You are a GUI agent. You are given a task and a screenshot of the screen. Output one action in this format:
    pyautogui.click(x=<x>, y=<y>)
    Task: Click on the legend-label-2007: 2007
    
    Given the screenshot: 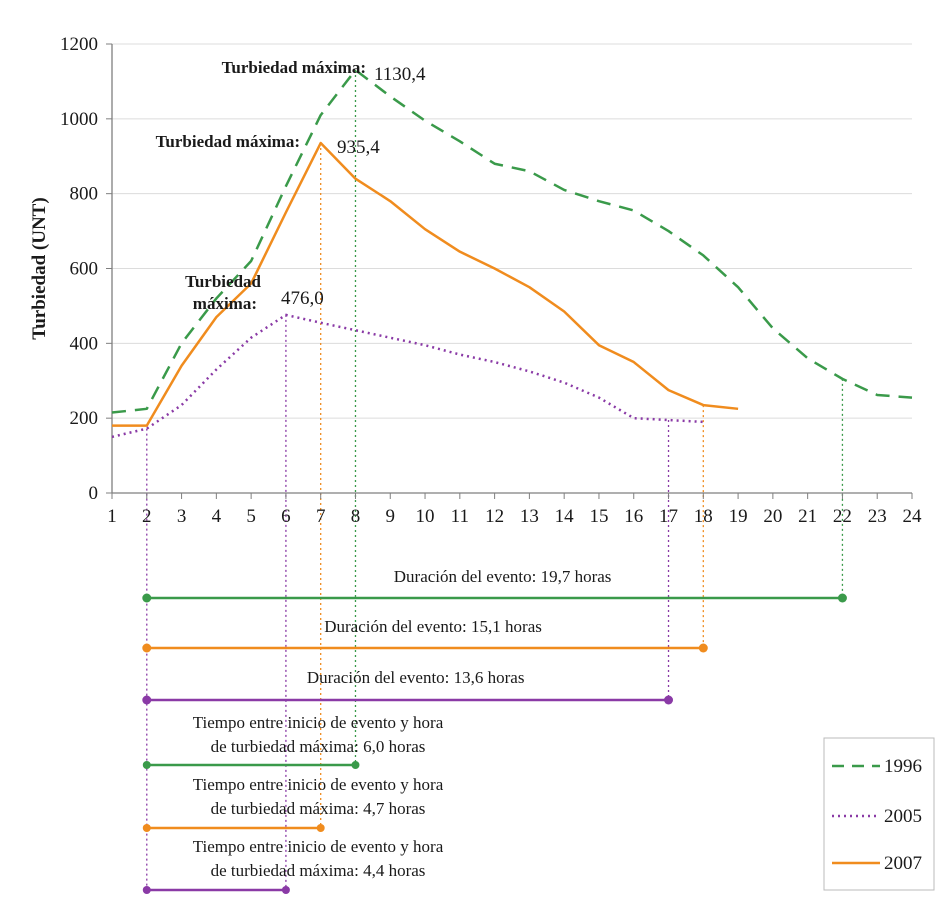 What is the action you would take?
    pyautogui.click(x=903, y=863)
    